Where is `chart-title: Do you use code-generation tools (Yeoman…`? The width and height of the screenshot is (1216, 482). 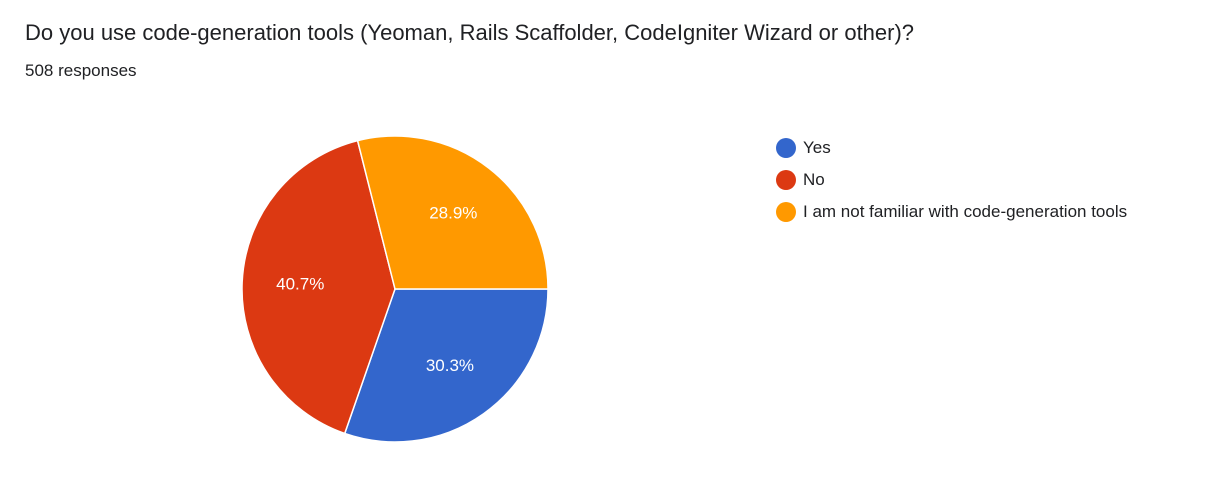
chart-title: Do you use code-generation tools (Yeoman… is located at coordinates (470, 32).